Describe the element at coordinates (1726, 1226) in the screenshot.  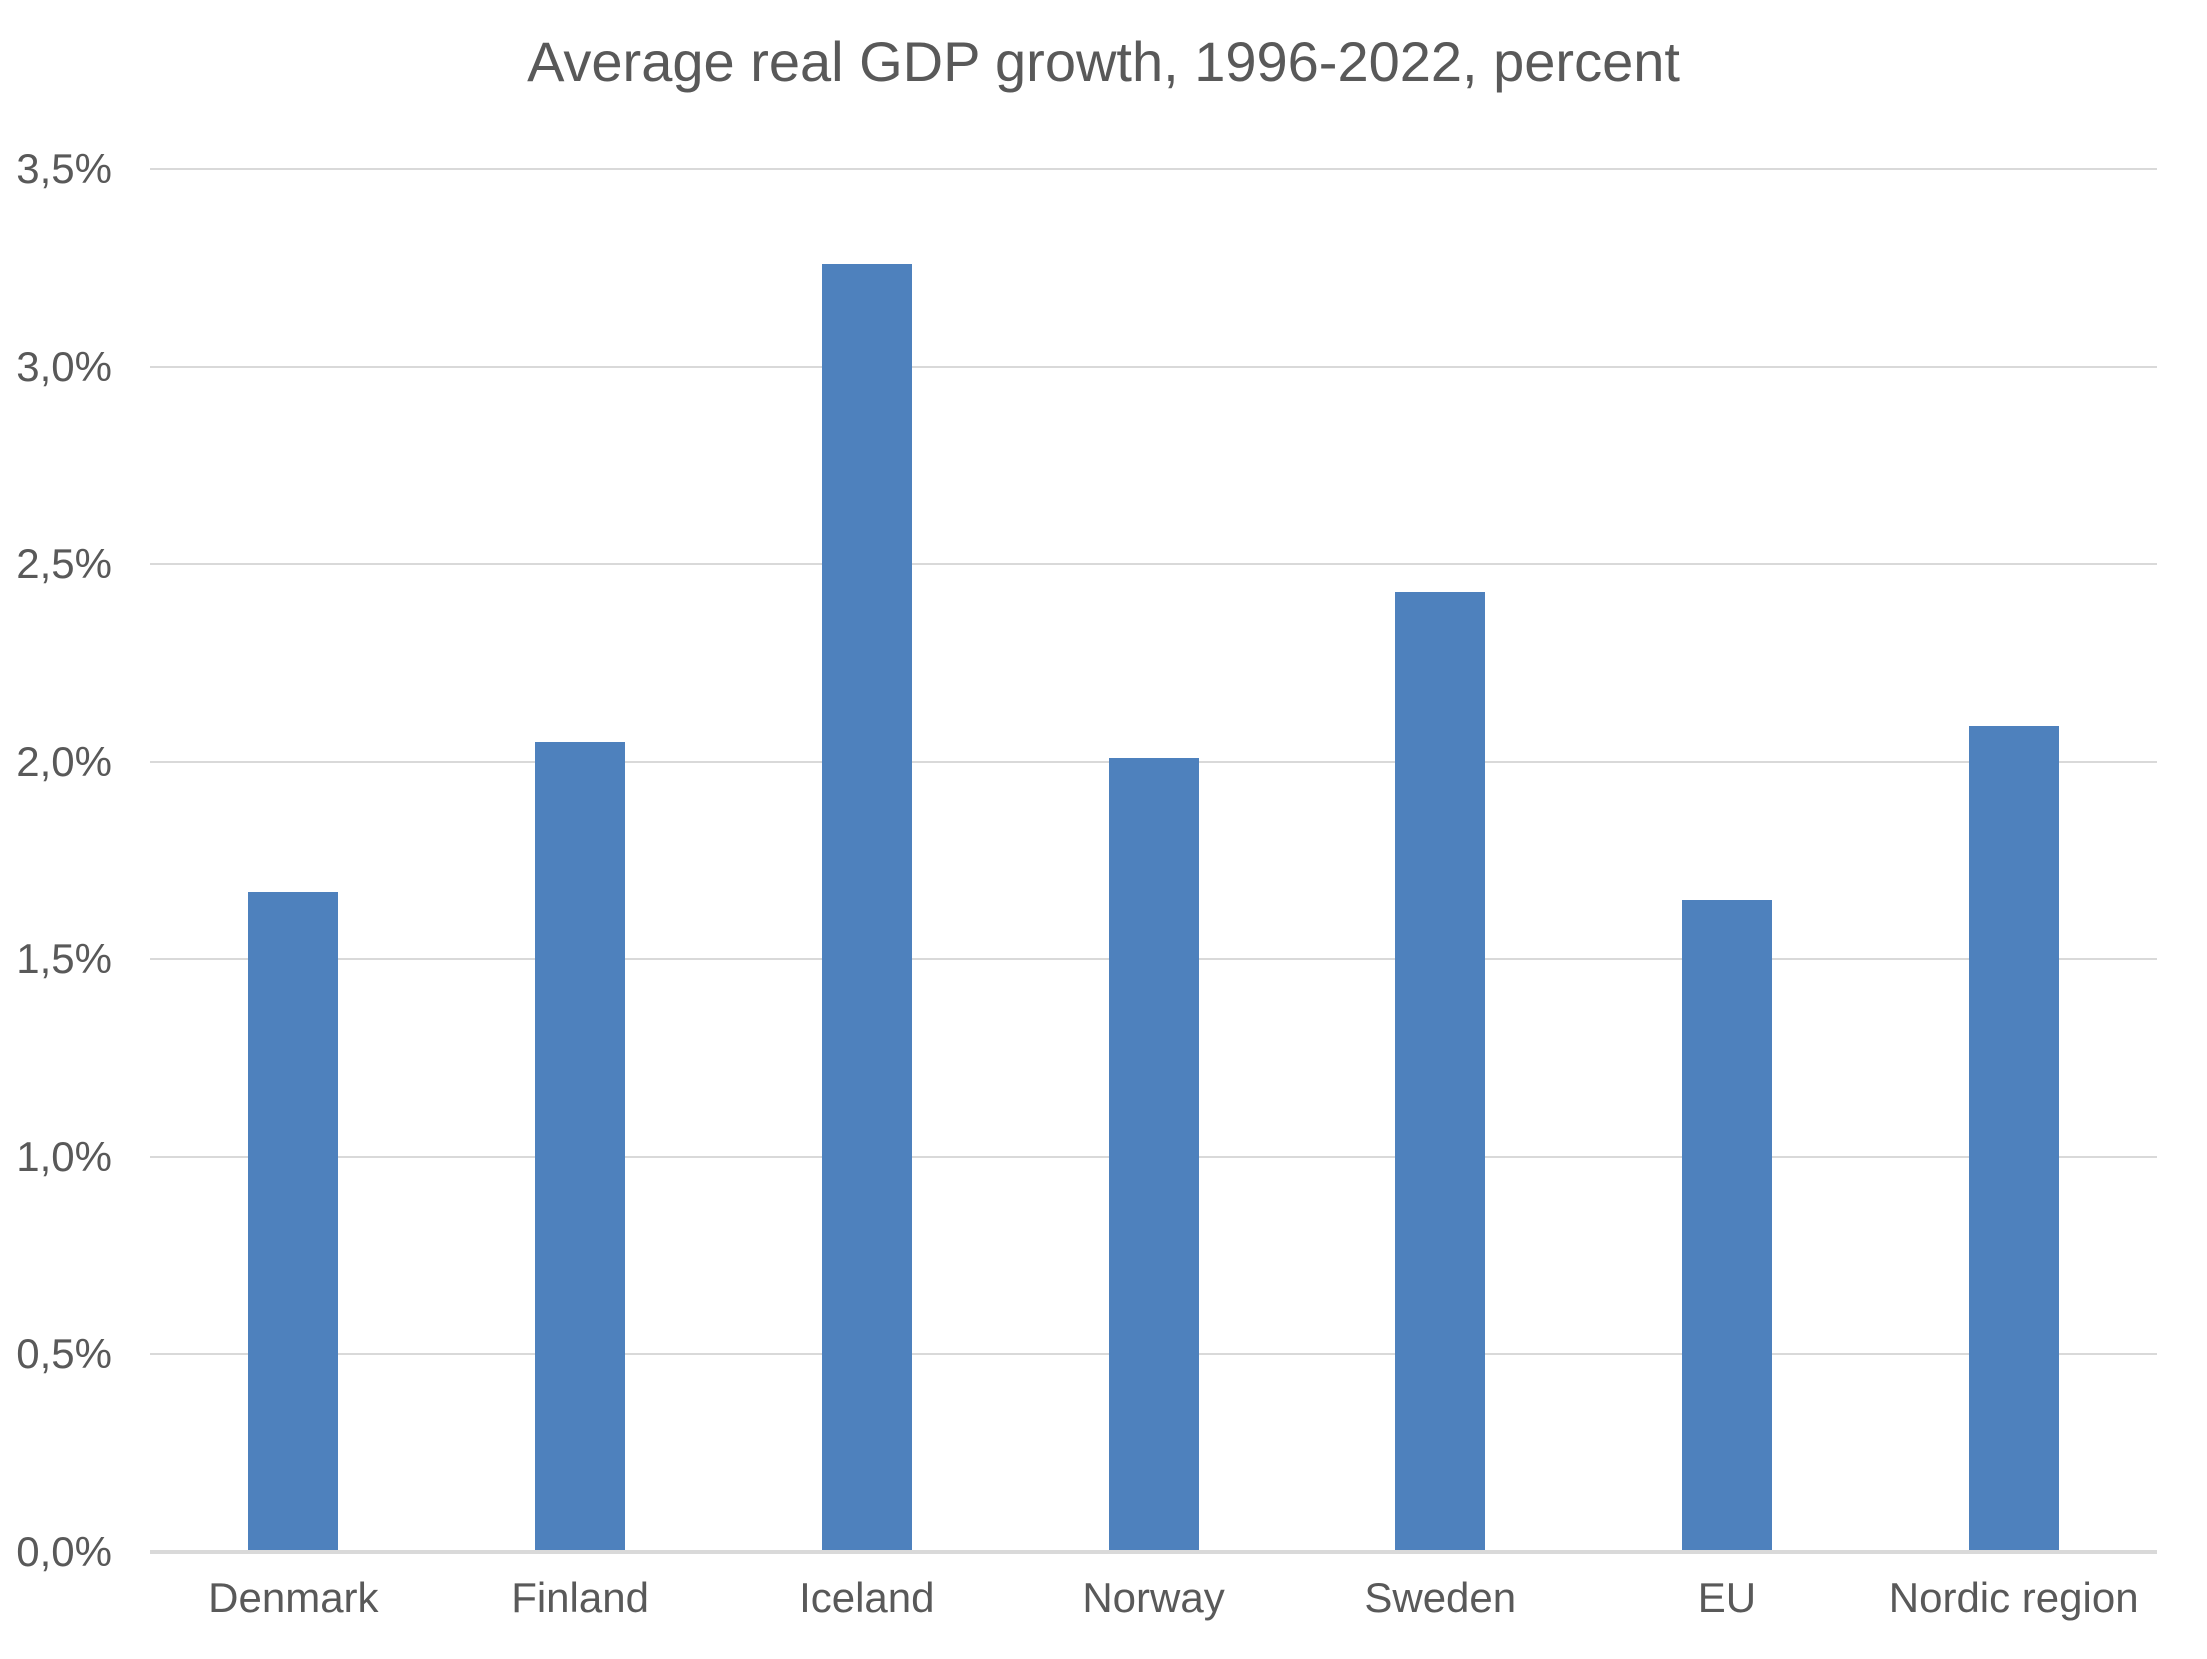
I see `bar-eu` at that location.